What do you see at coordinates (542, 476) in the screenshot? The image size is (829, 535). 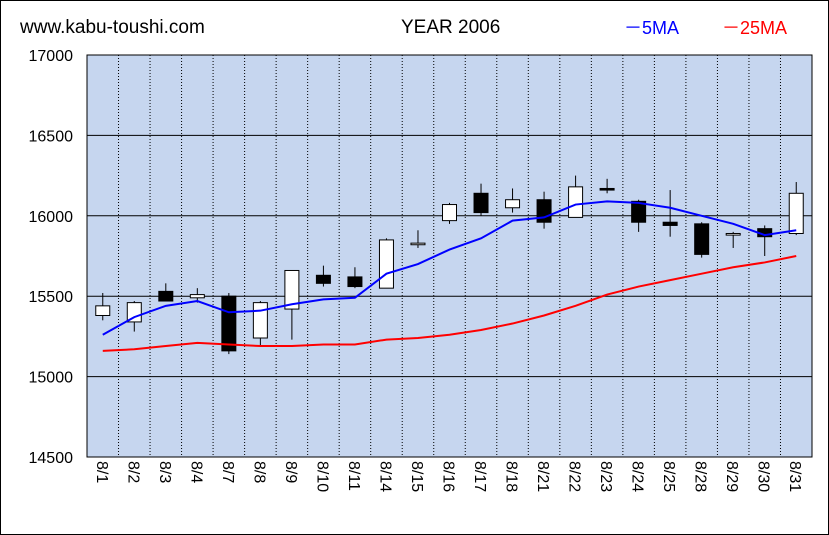 I see `x-tick-label: 8/21` at bounding box center [542, 476].